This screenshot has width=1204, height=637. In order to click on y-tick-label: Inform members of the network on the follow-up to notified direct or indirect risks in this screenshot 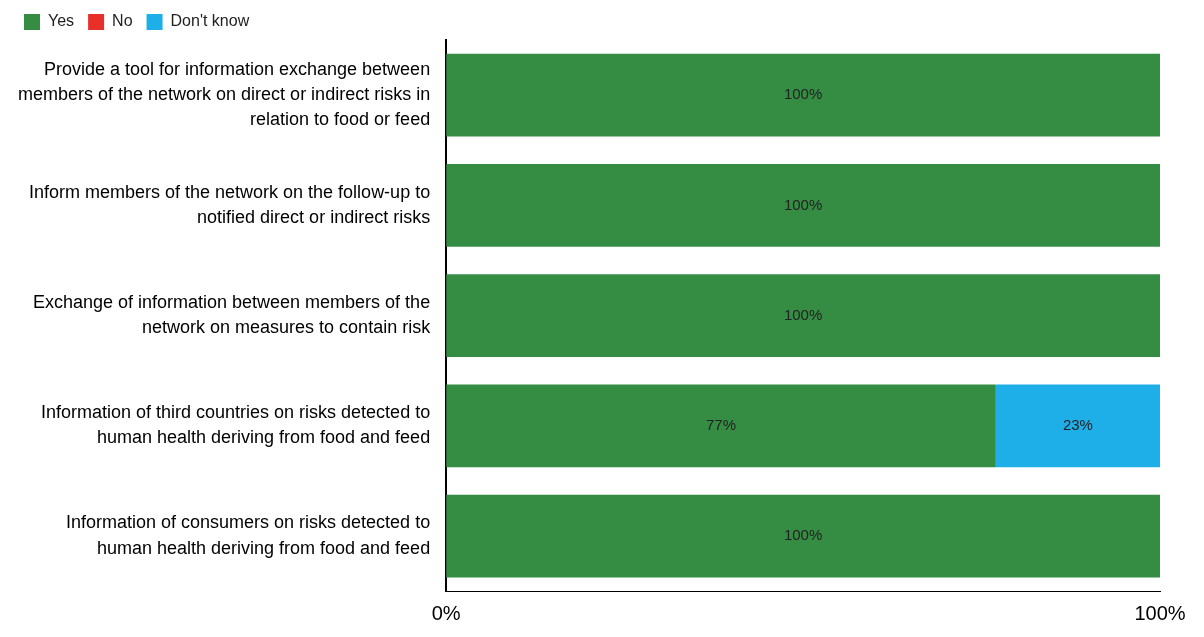, I will do `click(229, 204)`.